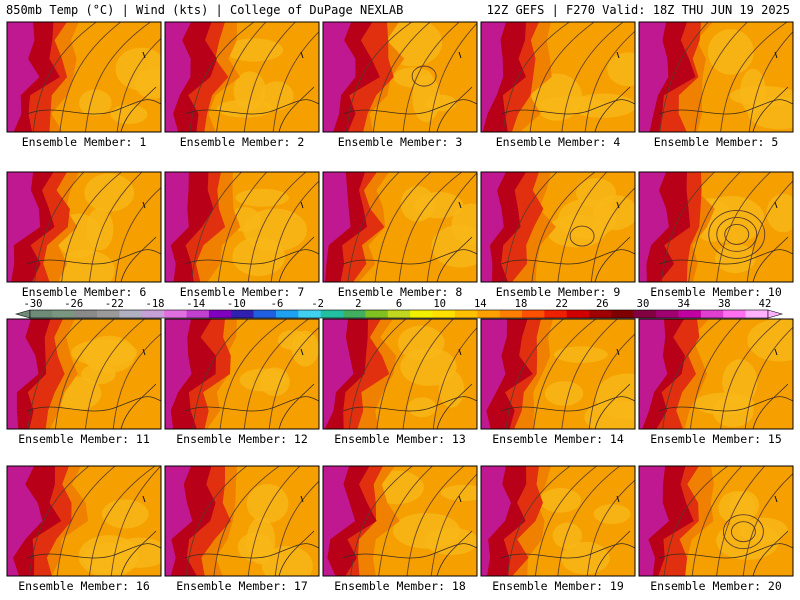 Image resolution: width=800 pixels, height=600 pixels. What do you see at coordinates (114, 304) in the screenshot?
I see `colorbar-tick-label: -22` at bounding box center [114, 304].